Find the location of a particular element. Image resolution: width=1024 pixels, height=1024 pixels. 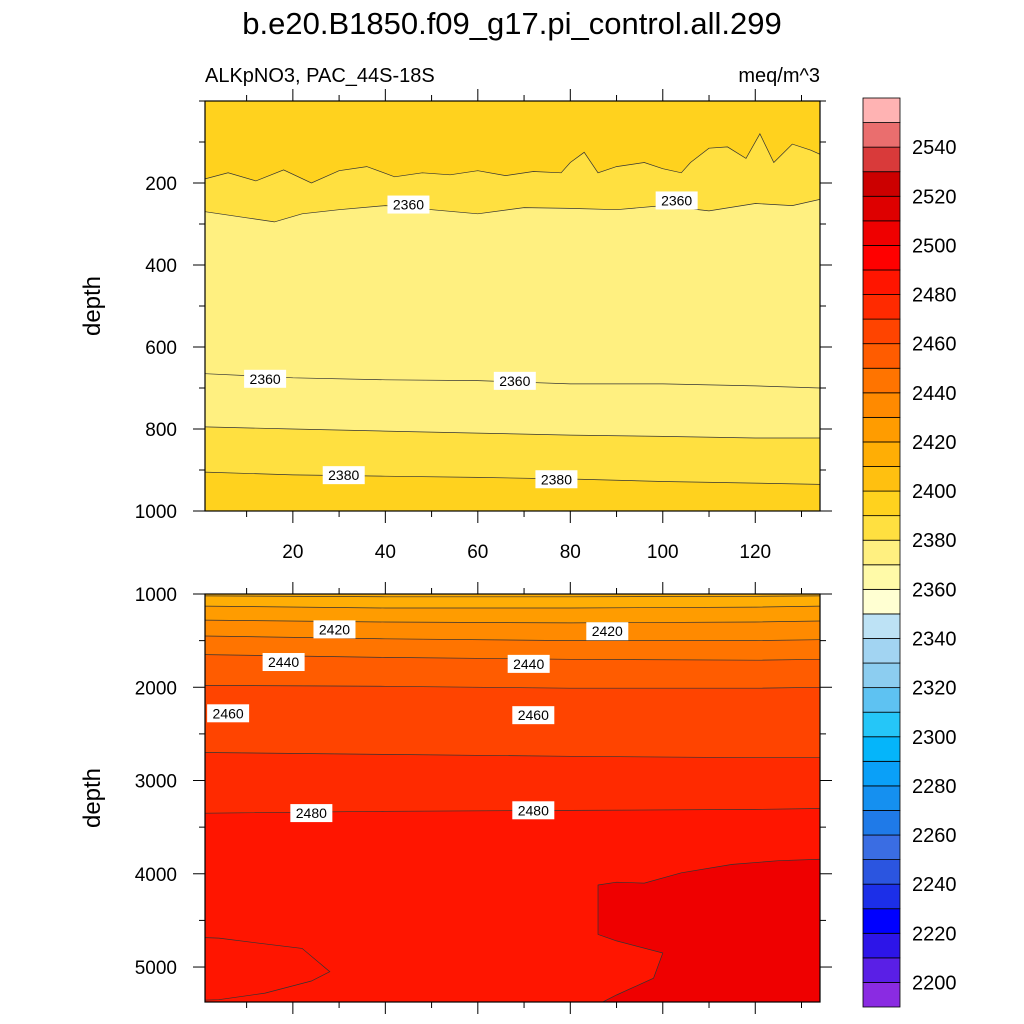

colorbar-label: 2240 is located at coordinates (934, 885).